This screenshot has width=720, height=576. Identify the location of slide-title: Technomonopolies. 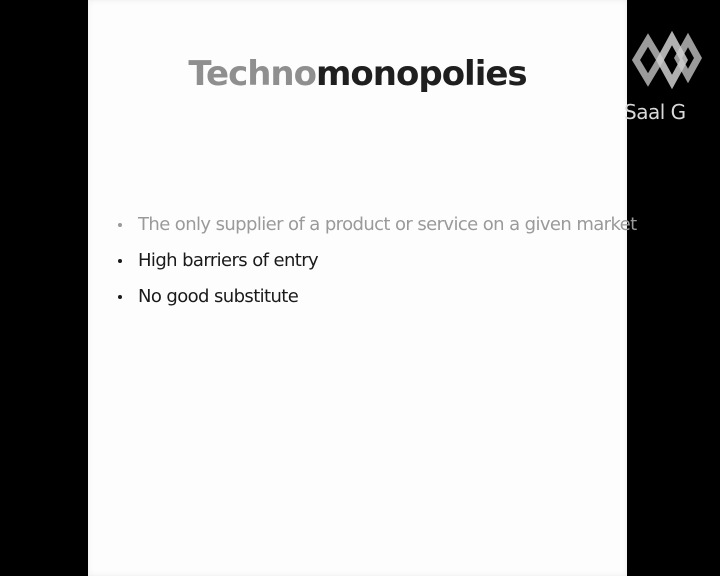
(357, 74).